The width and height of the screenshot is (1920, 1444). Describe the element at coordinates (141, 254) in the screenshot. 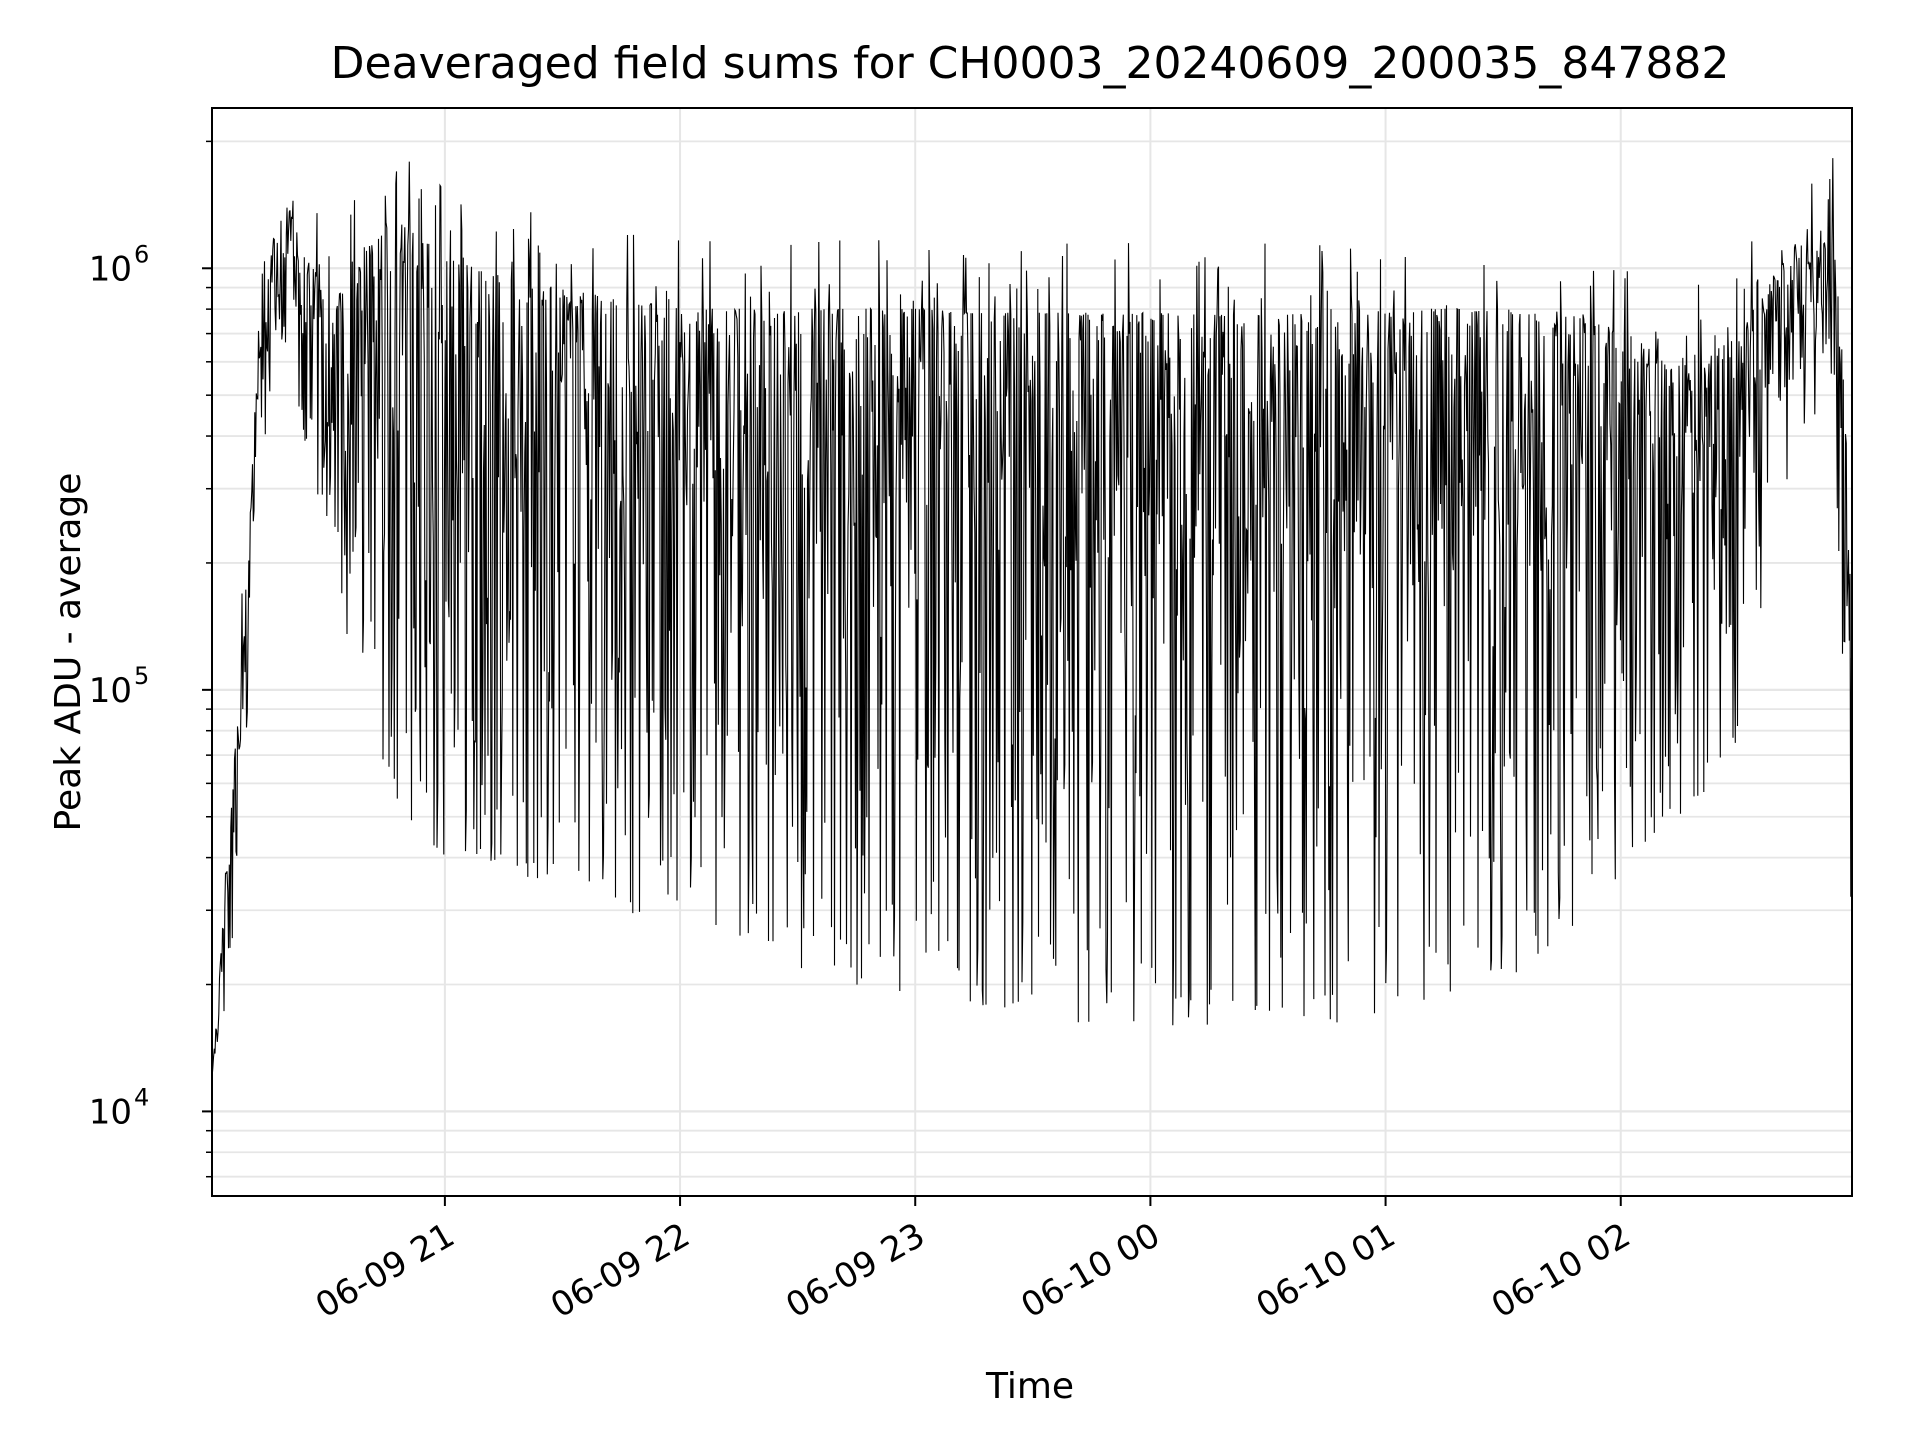

I see `y-tick-label-exponent: 6` at that location.